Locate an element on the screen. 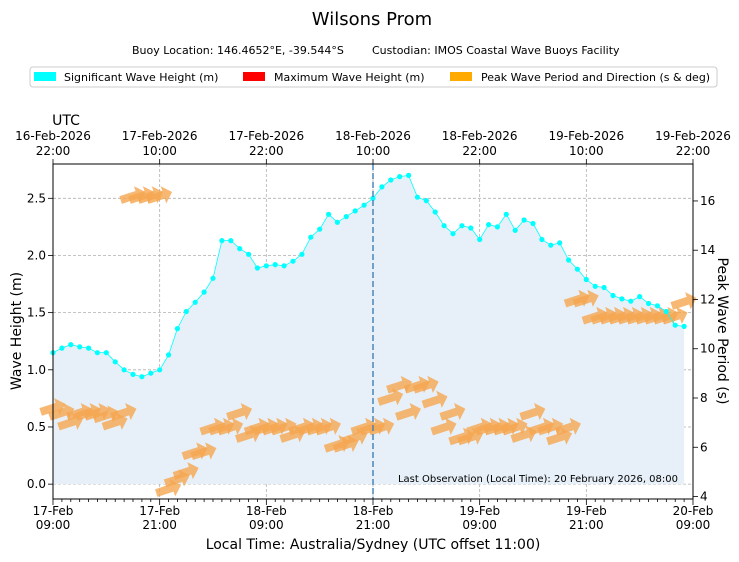 Image resolution: width=739 pixels, height=562 pixels. x-tick-date: 18-Feb is located at coordinates (266, 511).